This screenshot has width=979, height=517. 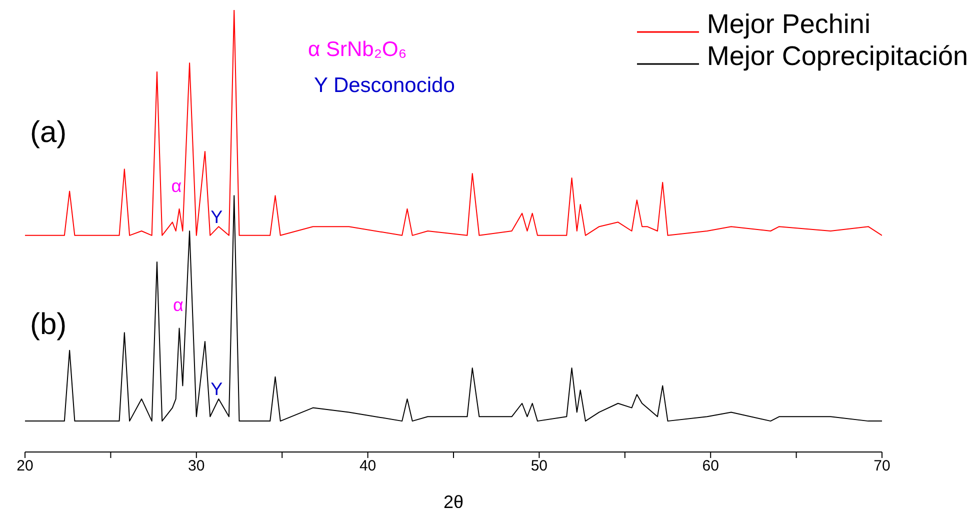 What do you see at coordinates (48, 325) in the screenshot?
I see `annotation: (b)` at bounding box center [48, 325].